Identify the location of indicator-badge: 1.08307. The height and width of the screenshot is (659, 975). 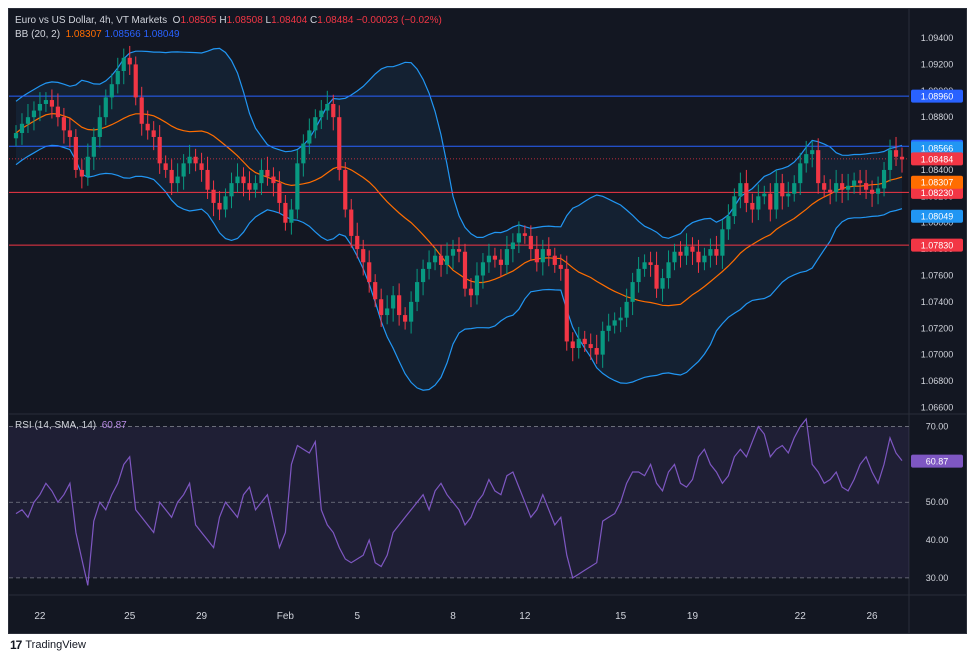
(937, 183).